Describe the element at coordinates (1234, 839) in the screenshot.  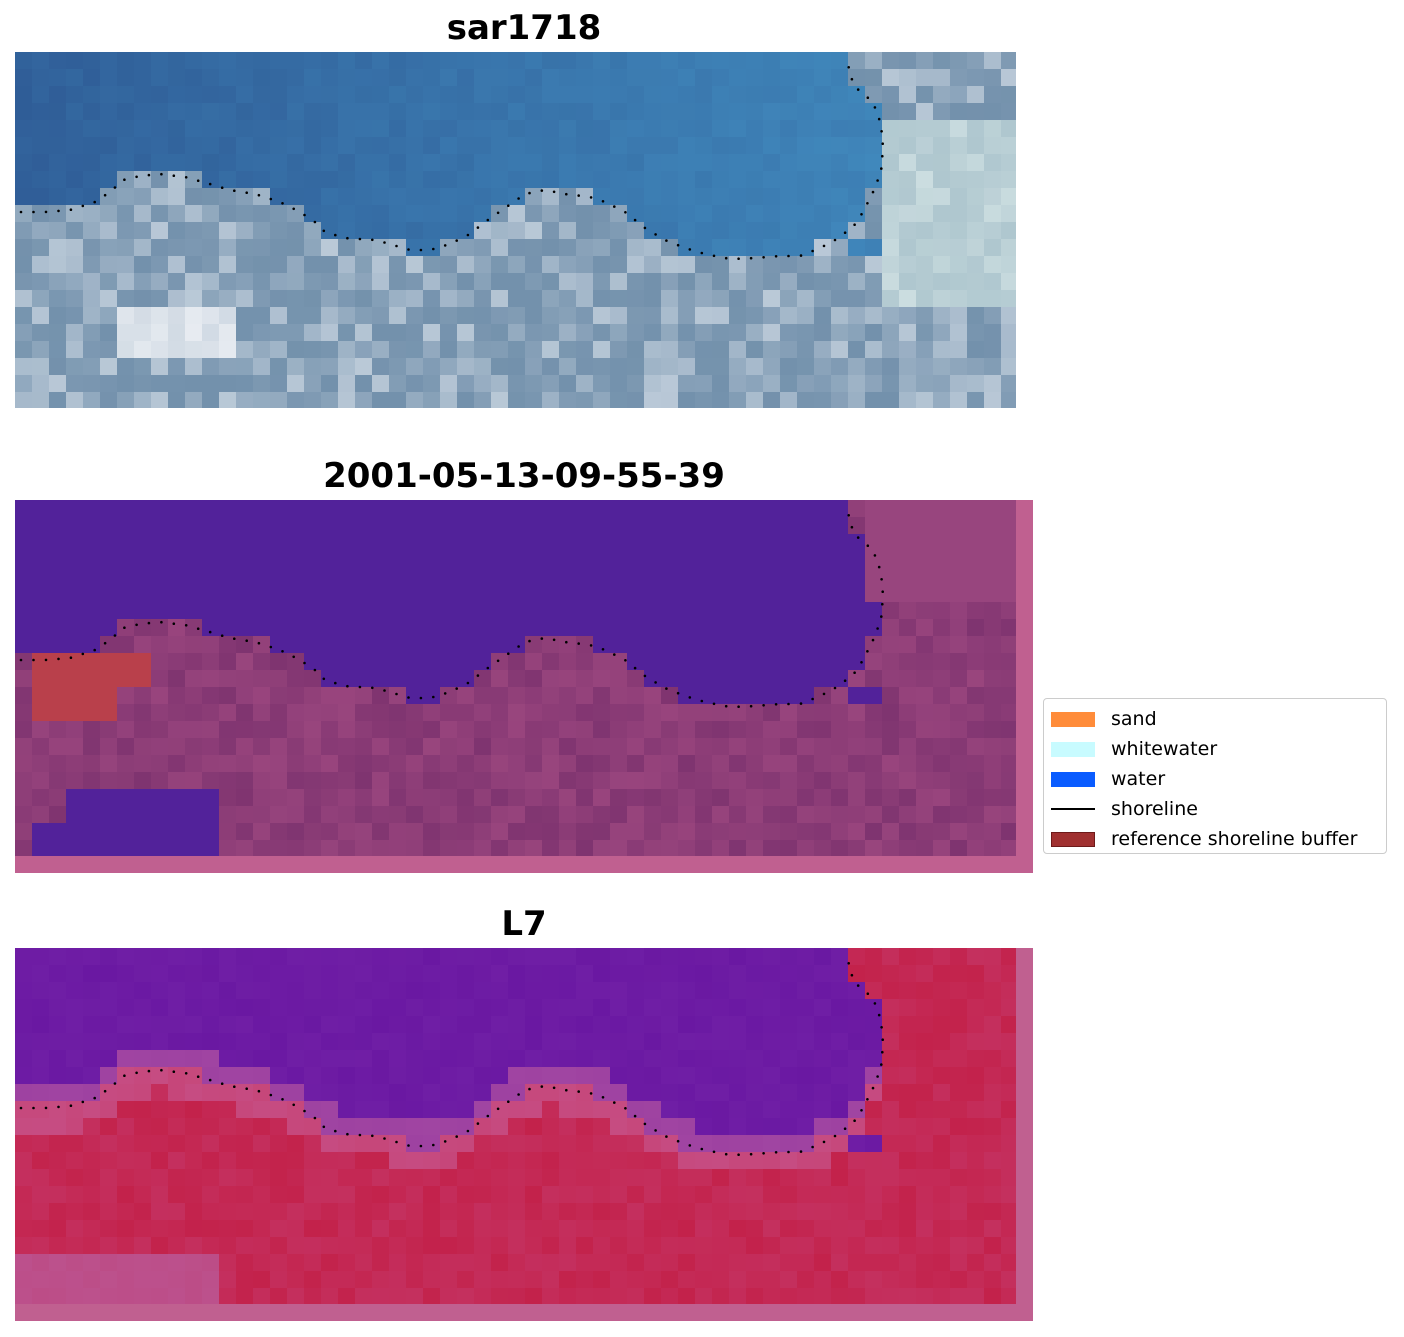
I see `legend-label-reference-buffer: reference shoreline buffer` at that location.